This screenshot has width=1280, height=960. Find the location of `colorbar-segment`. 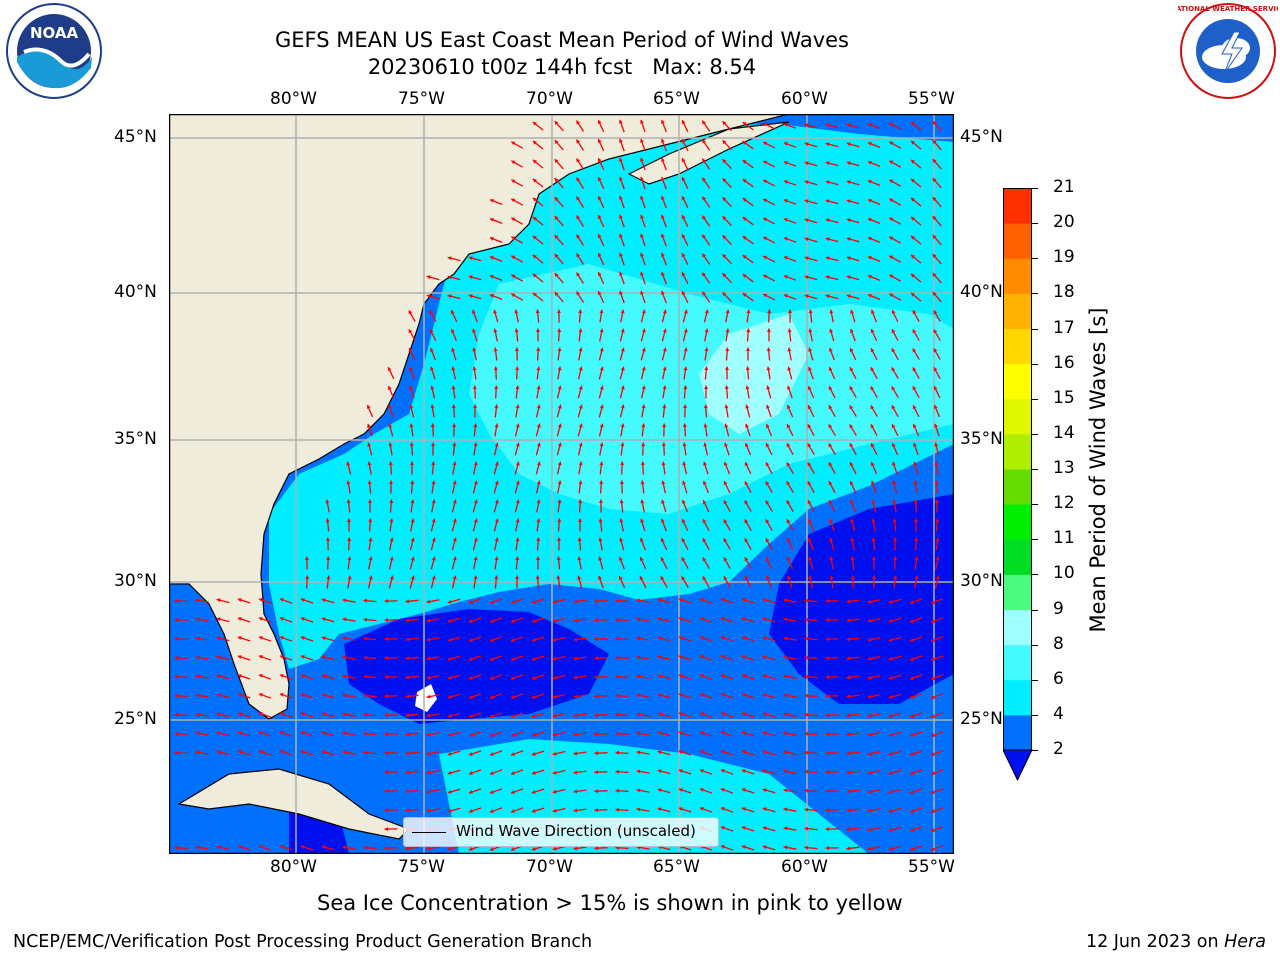

colorbar-segment is located at coordinates (1017, 732).